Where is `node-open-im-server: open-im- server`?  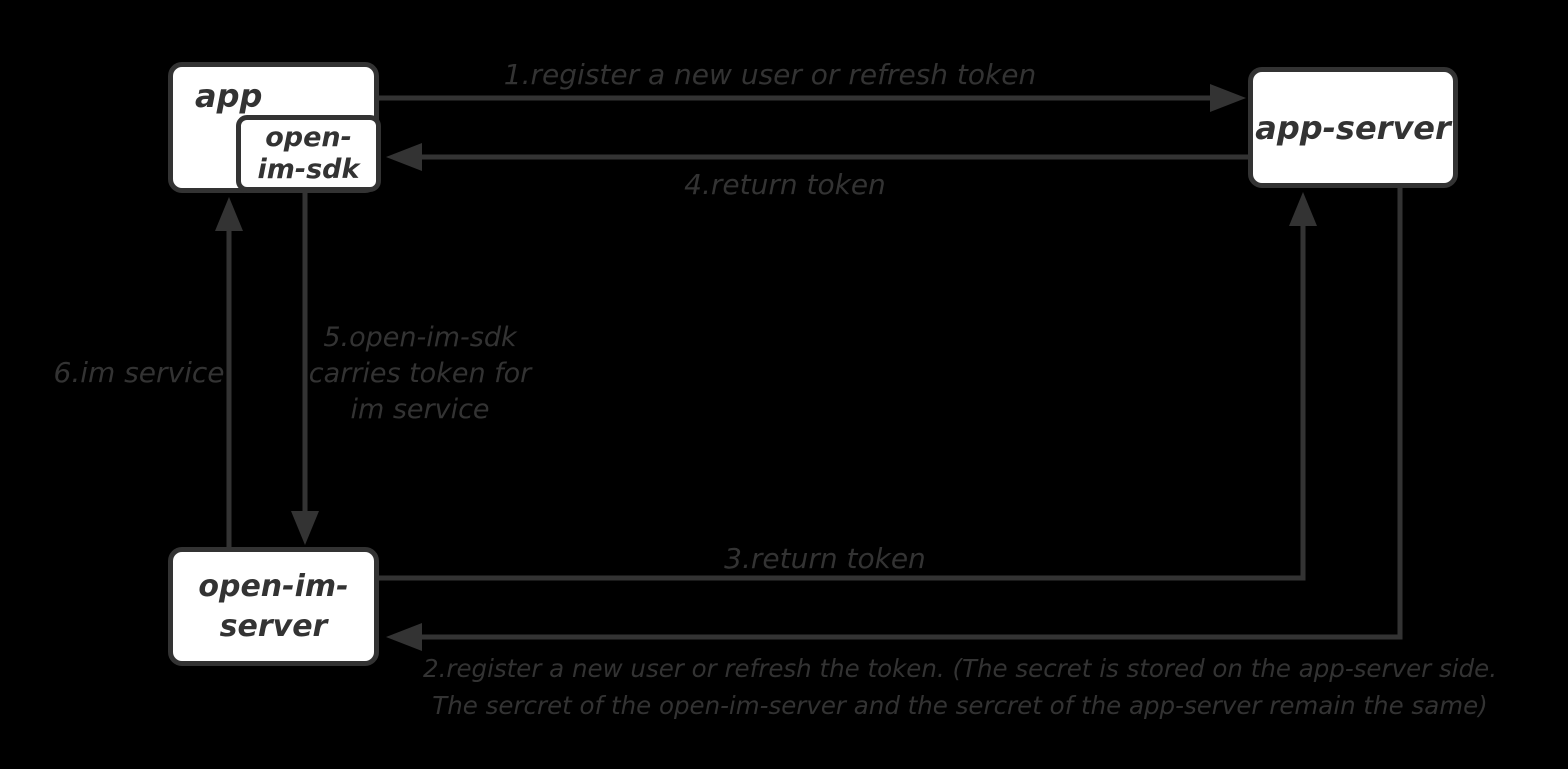
node-open-im-server: open-im- server is located at coordinates (273, 606).